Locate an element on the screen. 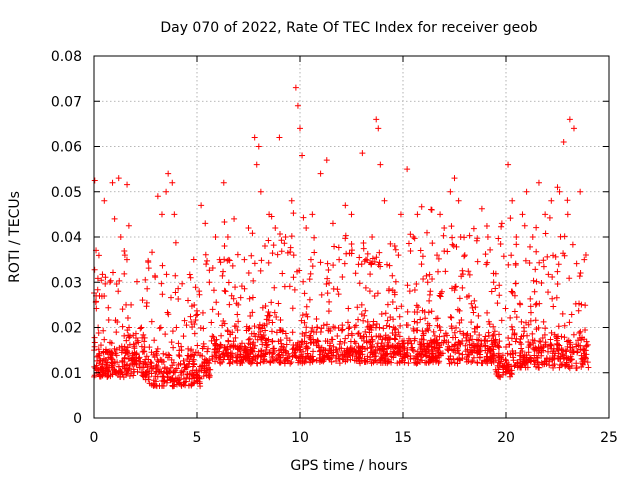 The image size is (640, 480). x-tick-label: 0 is located at coordinates (94, 438).